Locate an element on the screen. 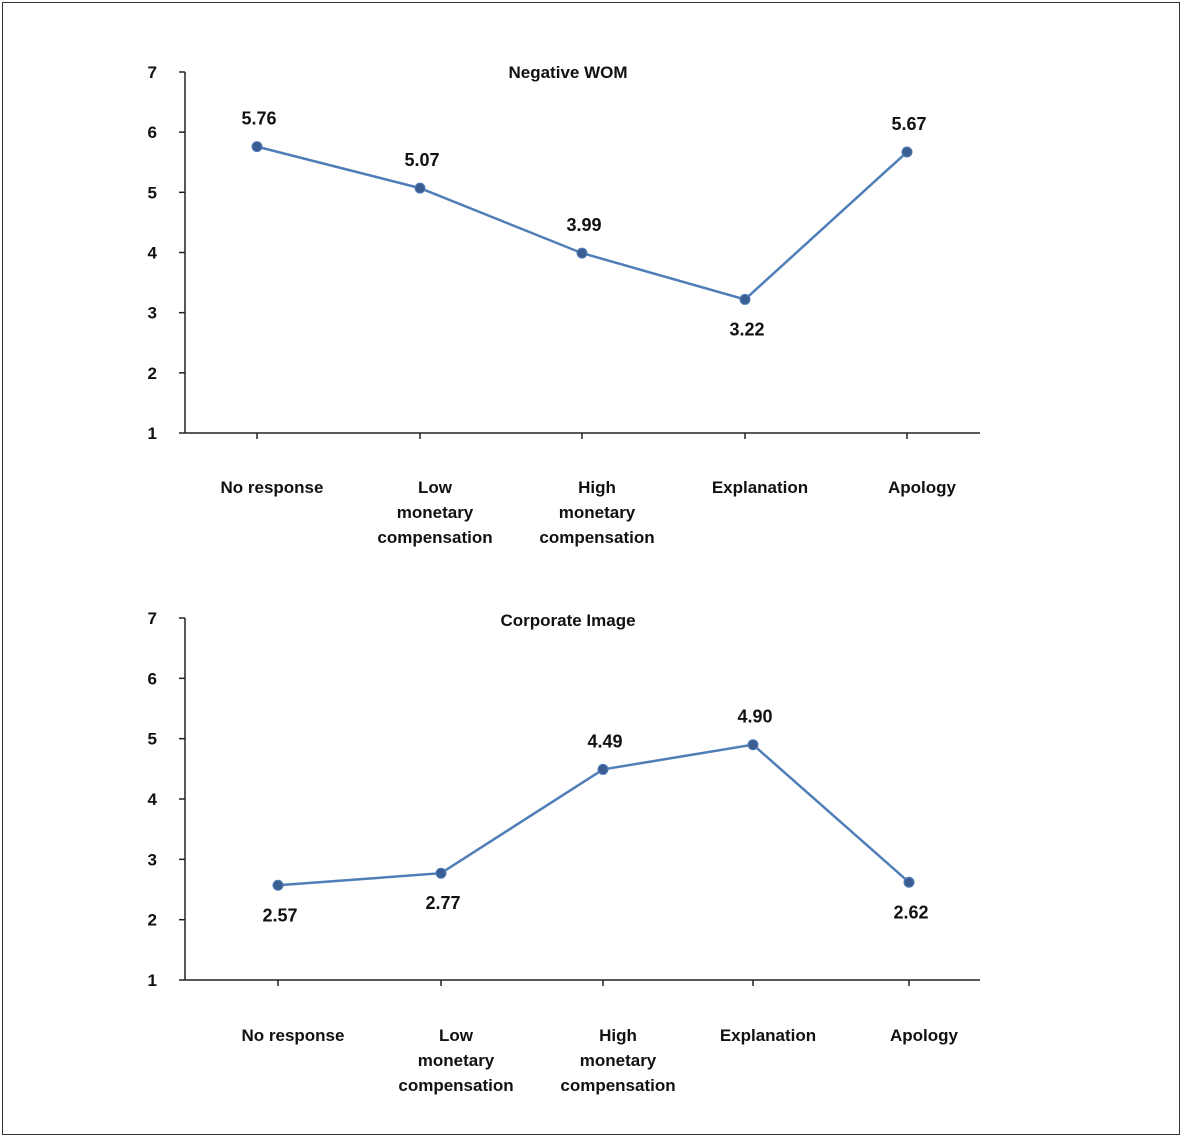 The image size is (1184, 1137). data-label: 4.90 is located at coordinates (754, 717).